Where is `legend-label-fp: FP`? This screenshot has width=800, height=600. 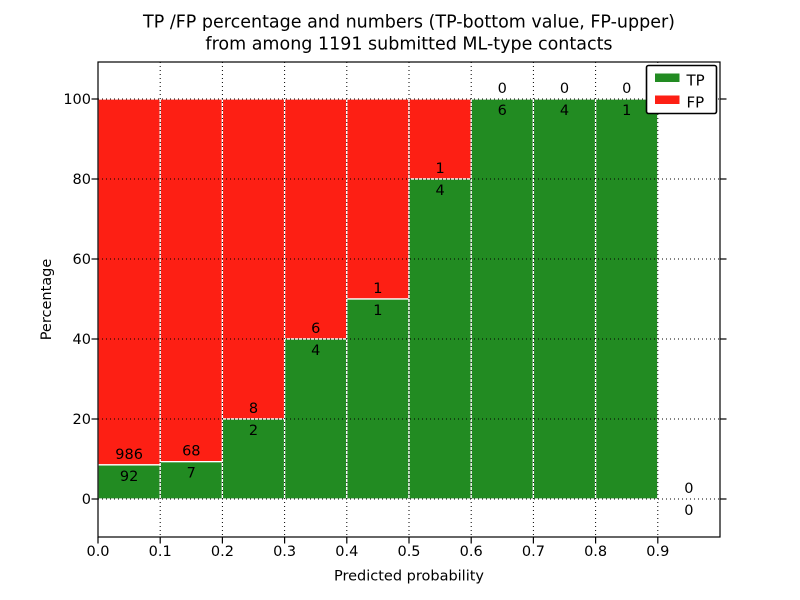 legend-label-fp: FP is located at coordinates (696, 103).